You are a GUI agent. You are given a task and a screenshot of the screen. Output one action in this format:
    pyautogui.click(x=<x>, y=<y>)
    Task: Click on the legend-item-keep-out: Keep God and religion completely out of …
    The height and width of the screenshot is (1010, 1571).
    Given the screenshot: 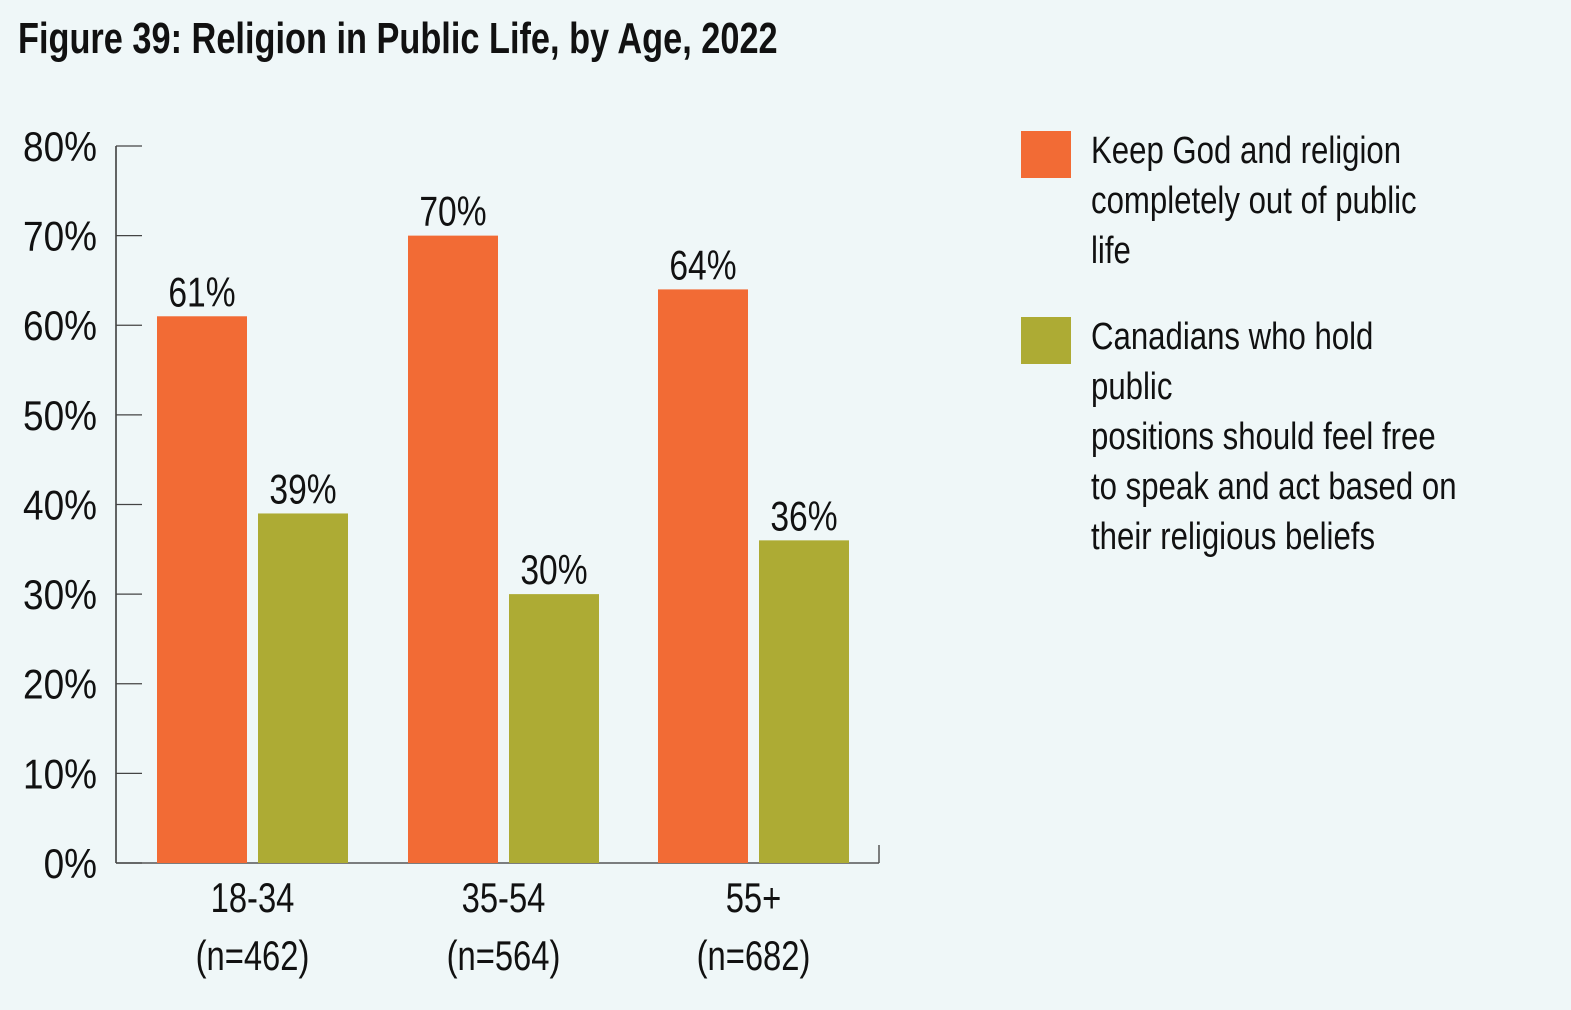 What is the action you would take?
    pyautogui.click(x=1281, y=201)
    